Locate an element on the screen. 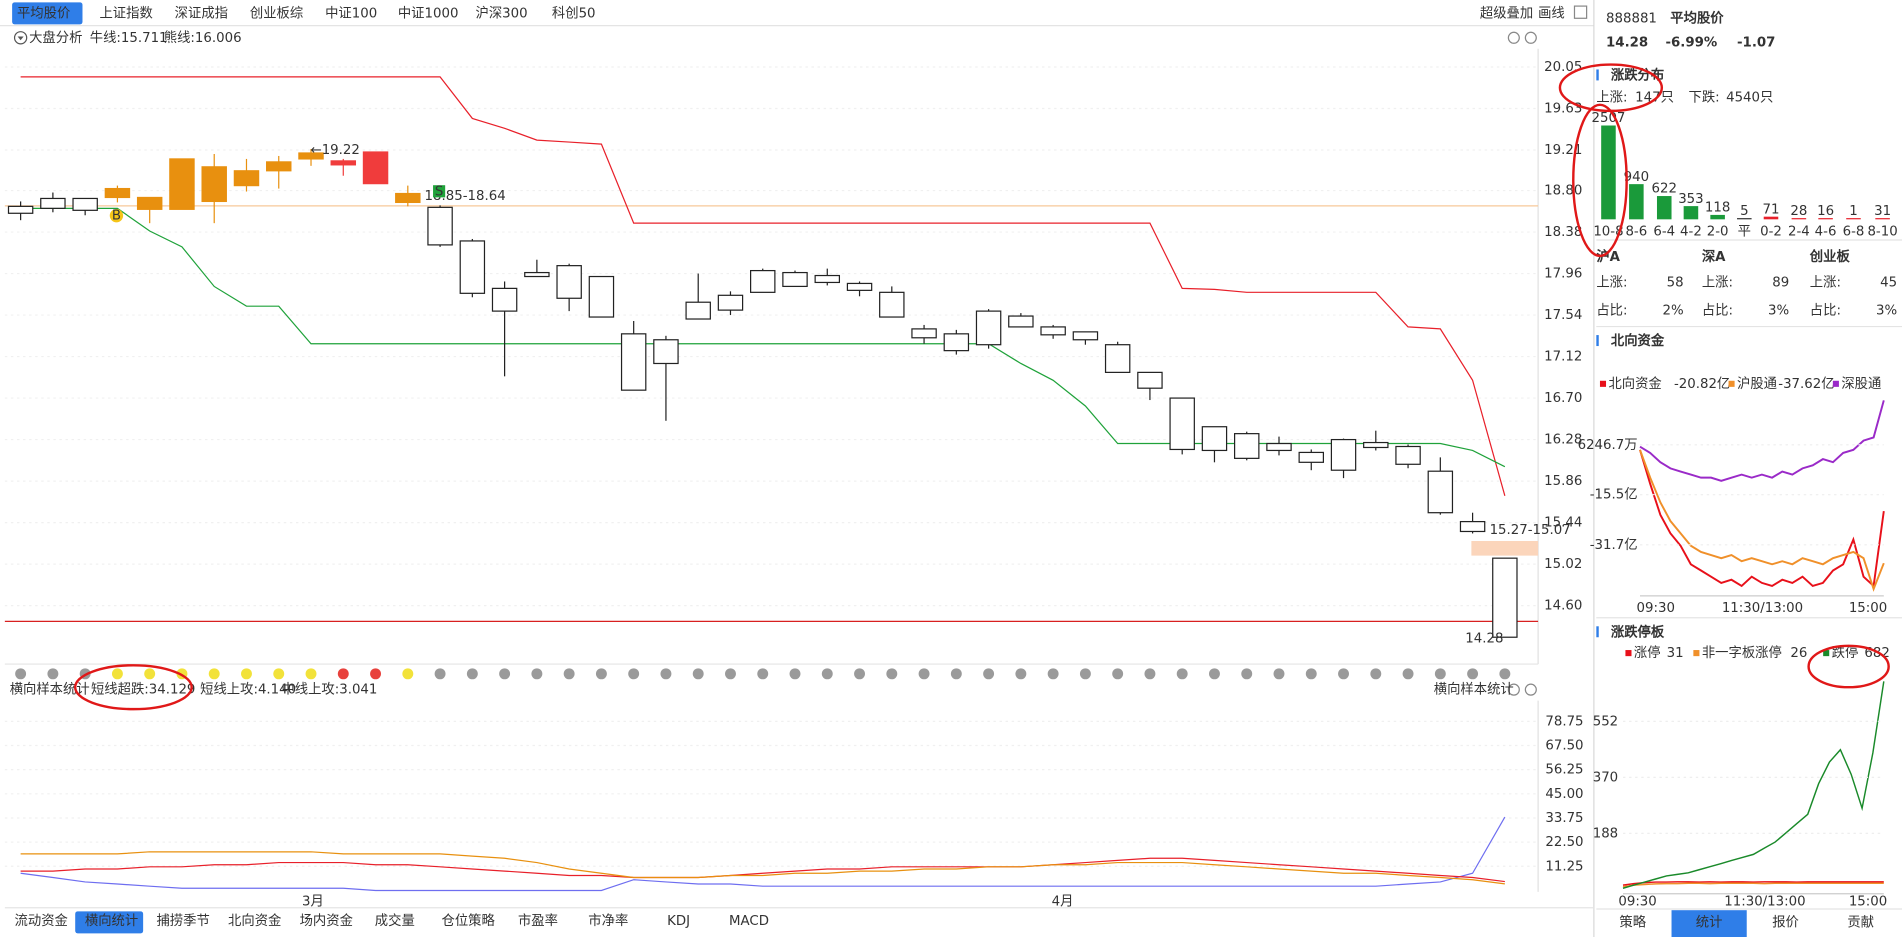 This screenshot has width=1902, height=937. bar-label: 118 is located at coordinates (1717, 208).